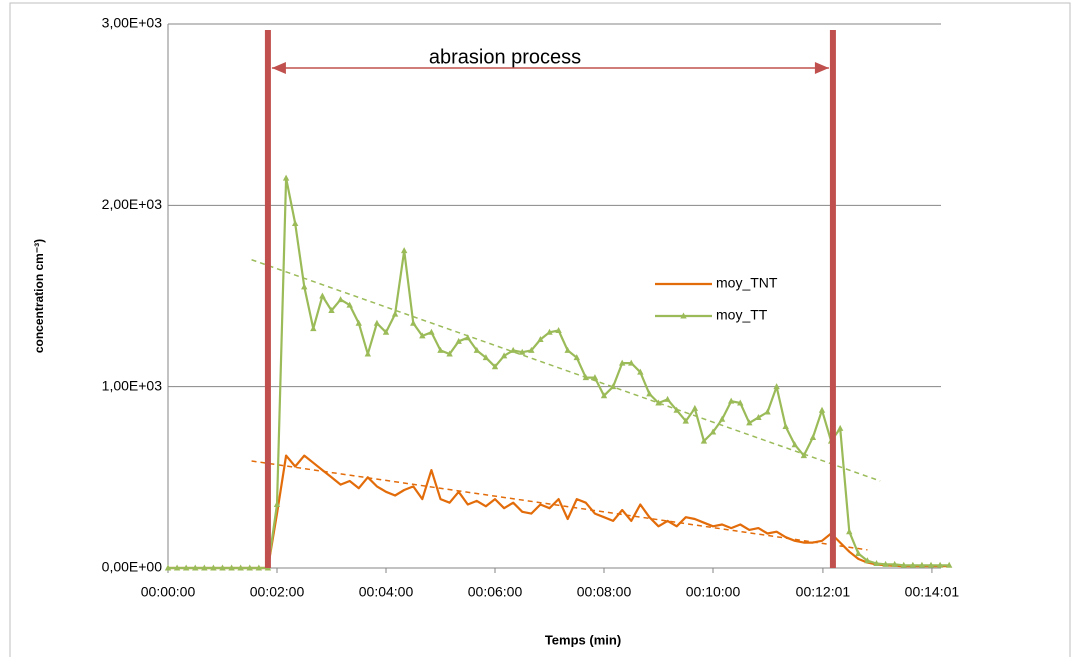 The height and width of the screenshot is (662, 1073). What do you see at coordinates (386, 592) in the screenshot?
I see `x-tick-label: 00:04:00` at bounding box center [386, 592].